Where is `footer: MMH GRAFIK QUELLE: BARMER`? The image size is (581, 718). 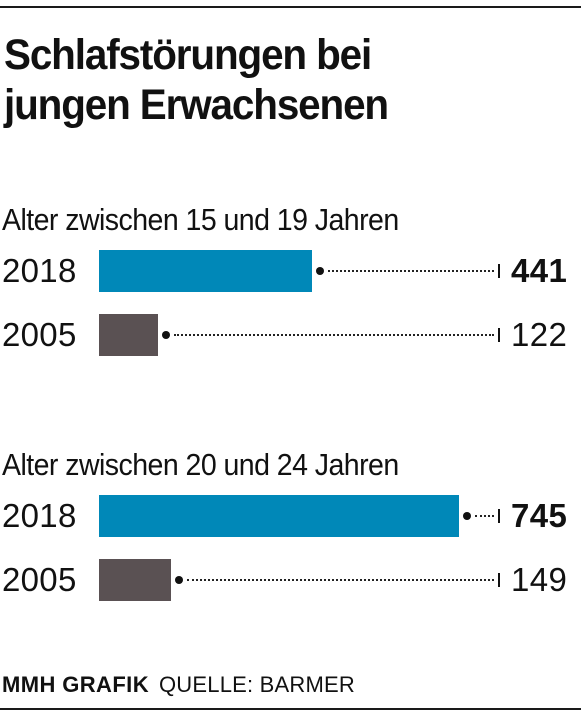 footer: MMH GRAFIK QUELLE: BARMER is located at coordinates (178, 685).